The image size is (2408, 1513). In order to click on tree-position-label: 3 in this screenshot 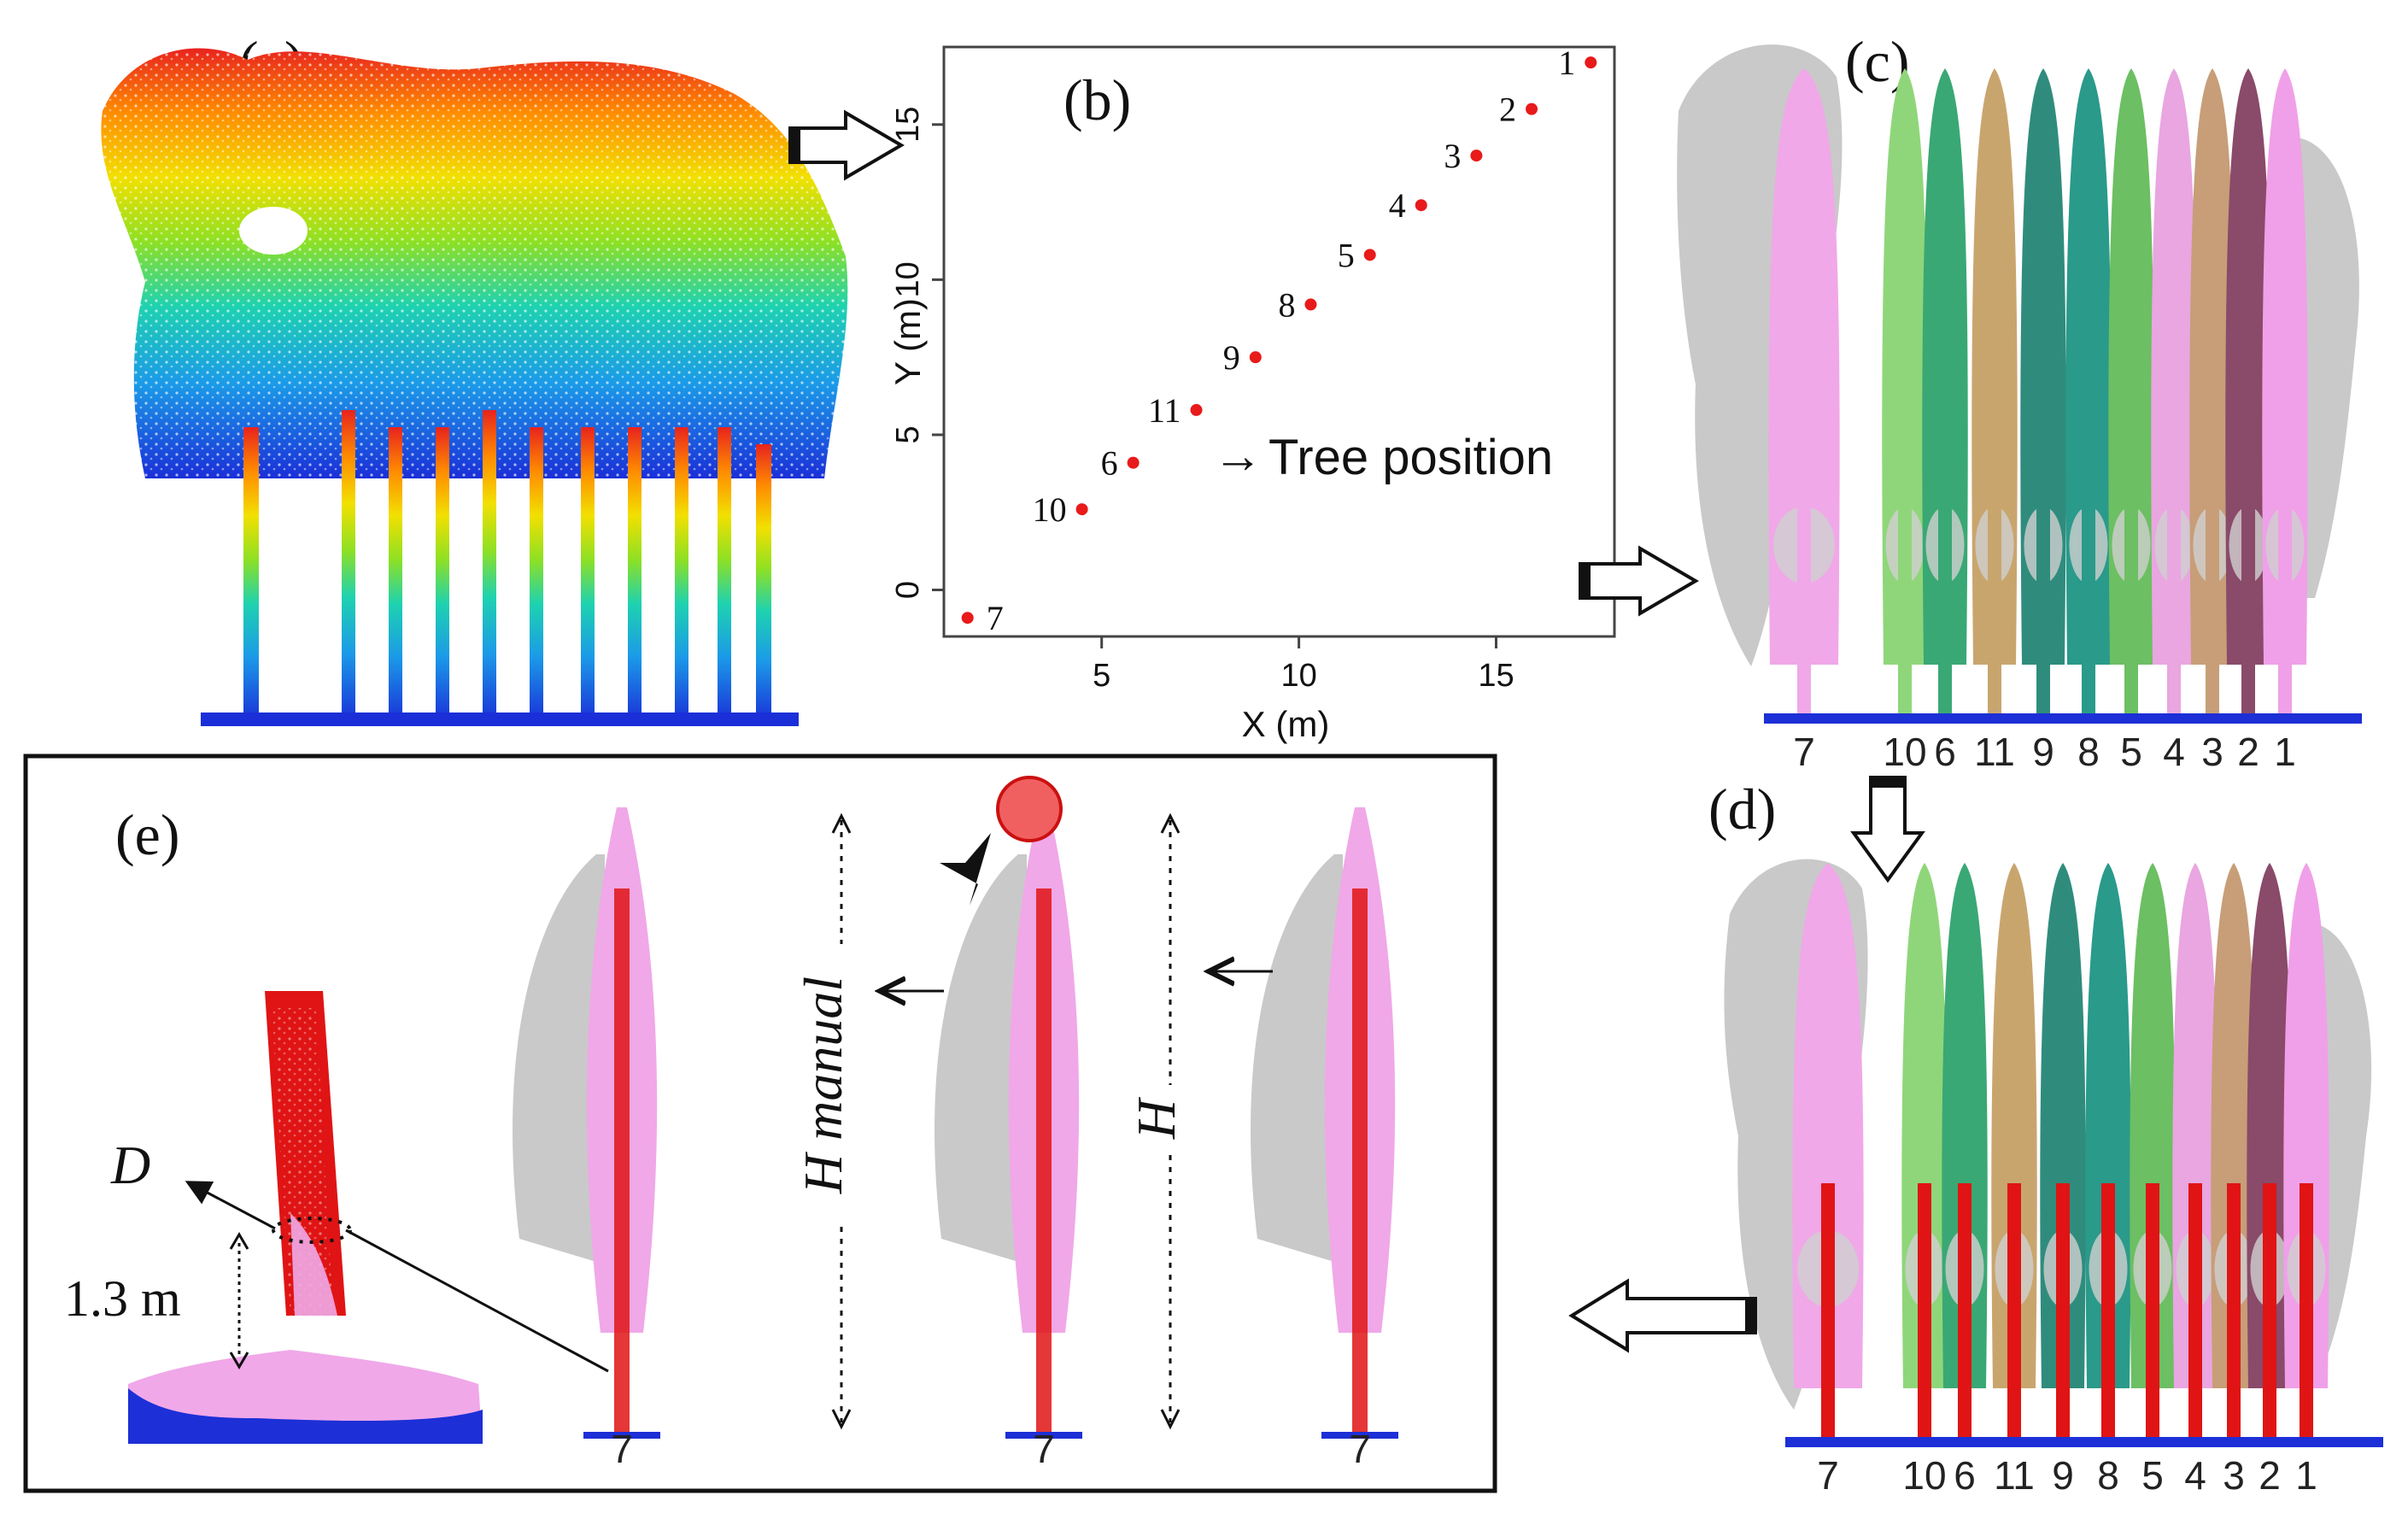, I will do `click(1452, 156)`.